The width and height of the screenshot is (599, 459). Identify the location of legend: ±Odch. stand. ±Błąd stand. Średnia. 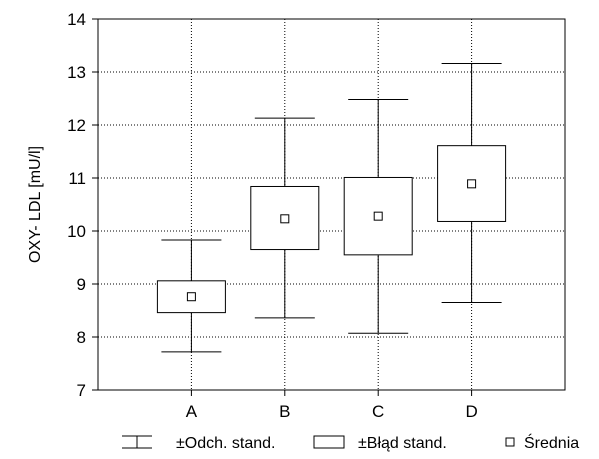
(350, 442).